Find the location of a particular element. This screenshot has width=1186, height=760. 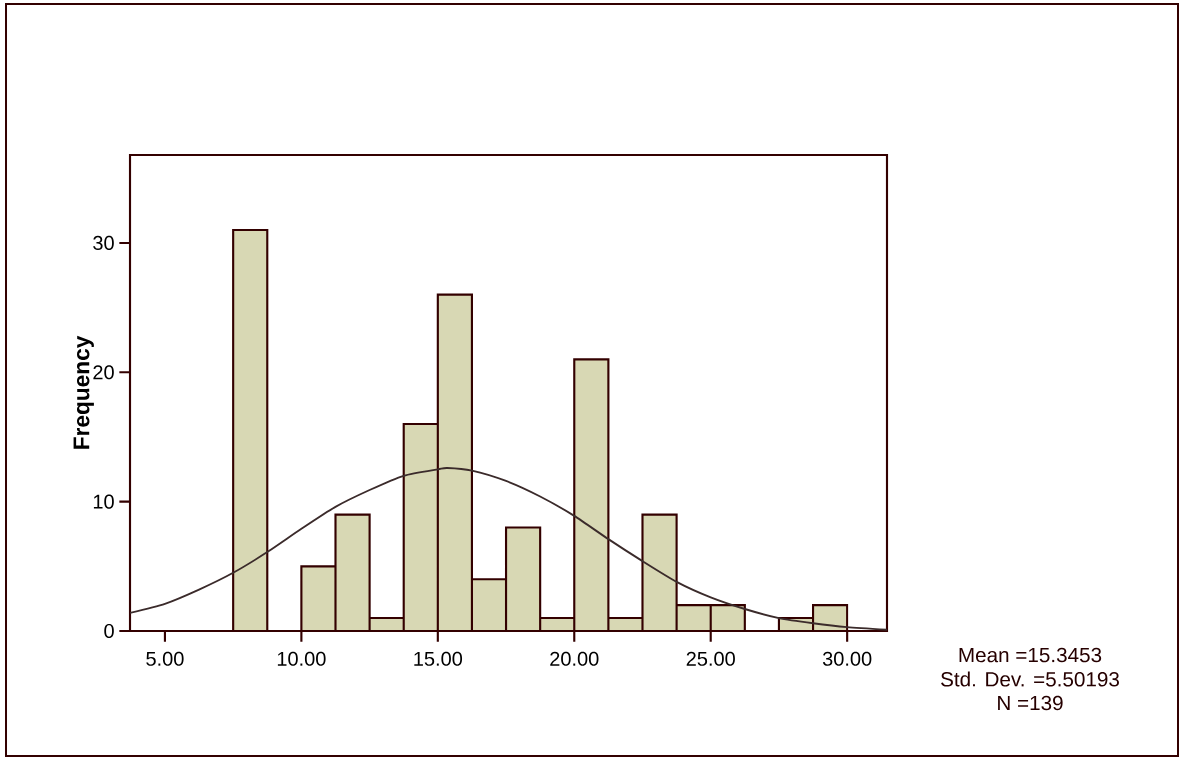

y-tick-label: 20 is located at coordinates (103, 372).